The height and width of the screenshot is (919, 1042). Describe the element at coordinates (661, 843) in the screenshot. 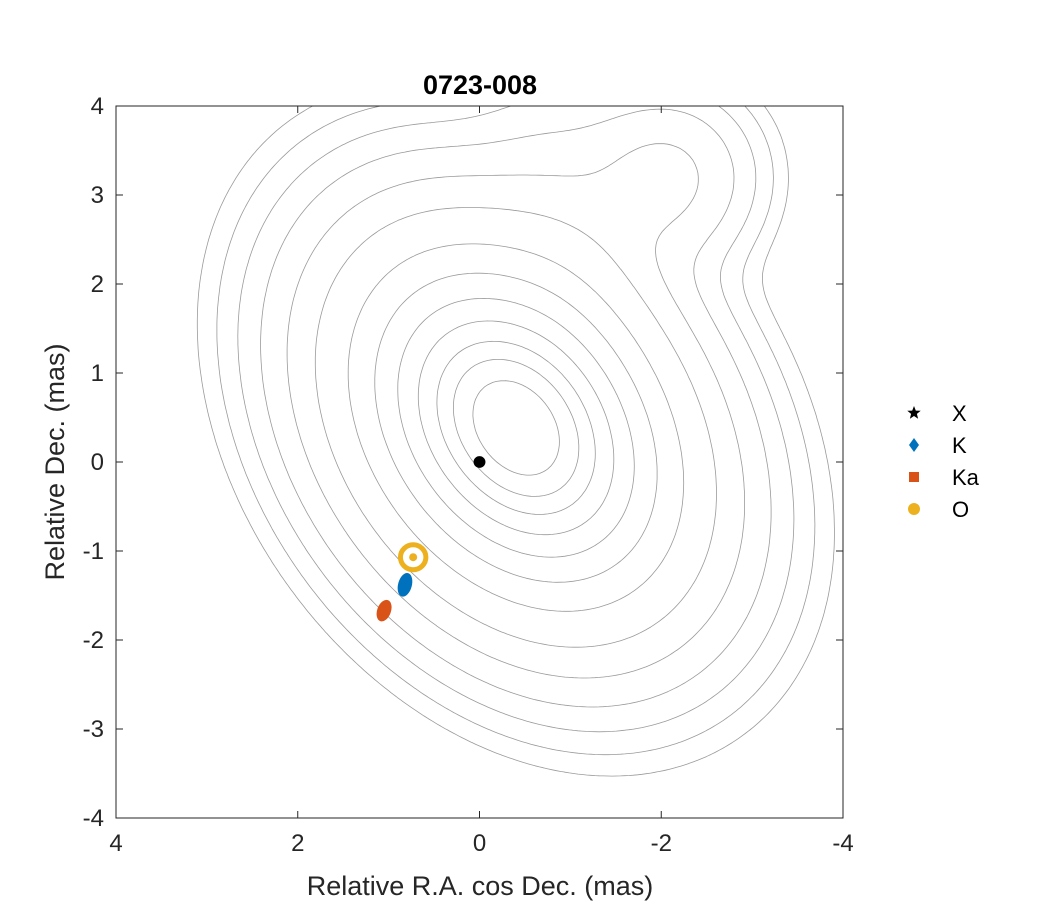

I see `x-tick-label: -2` at that location.